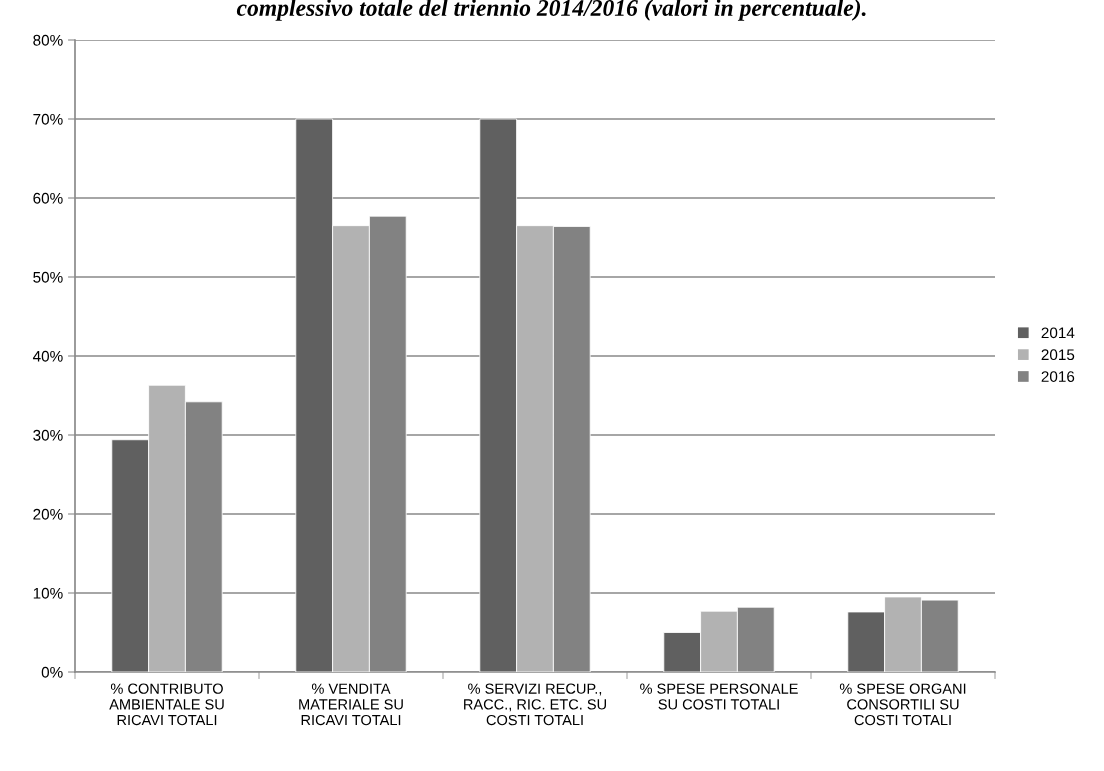  Describe the element at coordinates (48, 593) in the screenshot. I see `y-tick-label: 10%` at that location.